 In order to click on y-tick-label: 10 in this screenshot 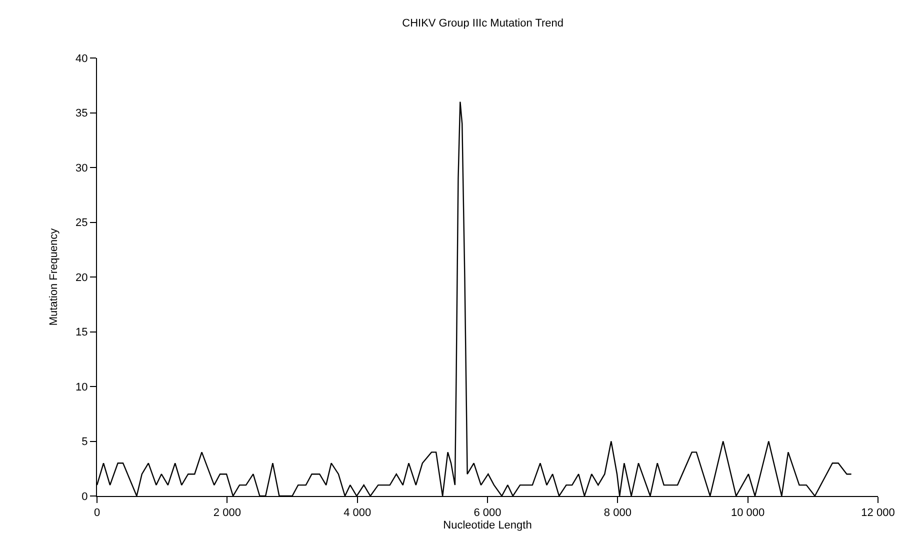, I will do `click(82, 387)`.